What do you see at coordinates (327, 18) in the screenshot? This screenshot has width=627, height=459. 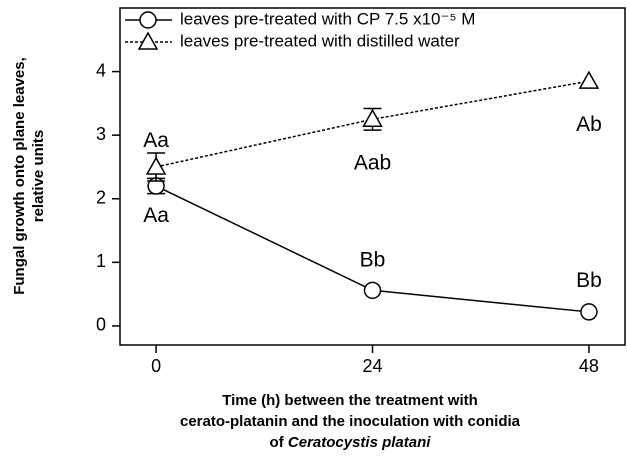 I see `legend-label: leaves pre-treated with CP 7.5 x10⁻⁵ M` at bounding box center [327, 18].